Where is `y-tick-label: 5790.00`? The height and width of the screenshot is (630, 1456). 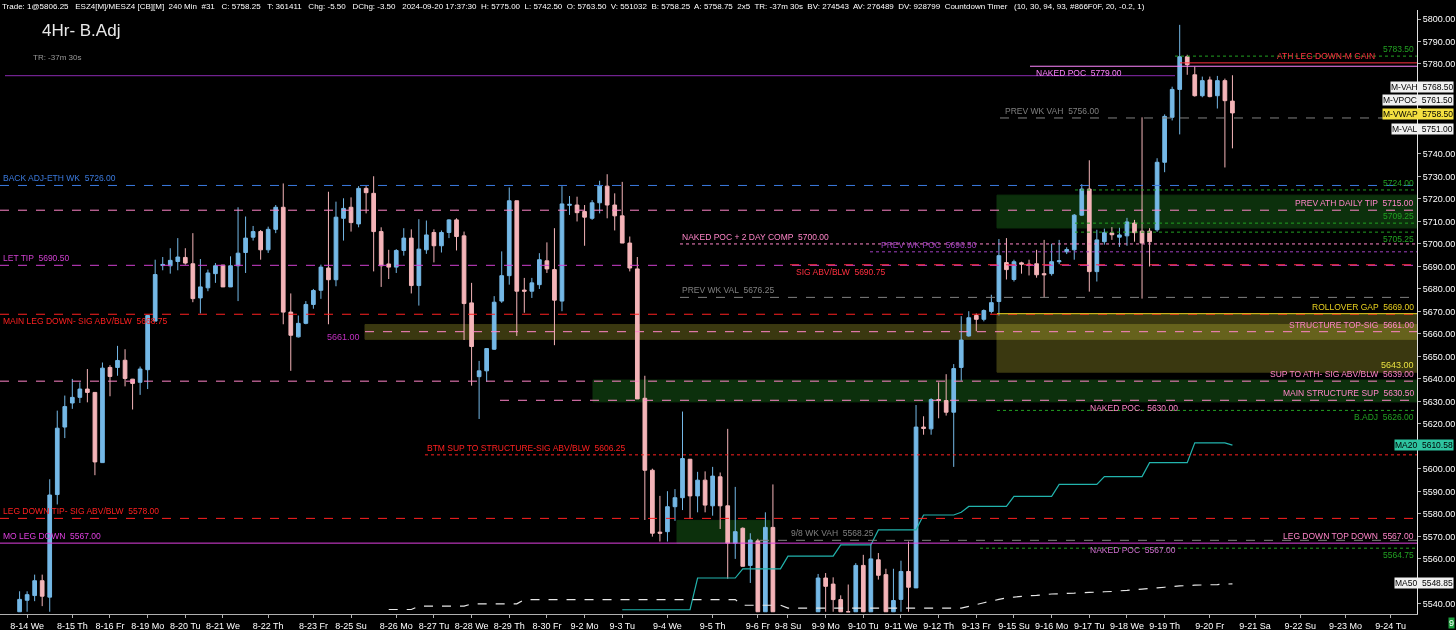 y-tick-label: 5790.00 is located at coordinates (1439, 41).